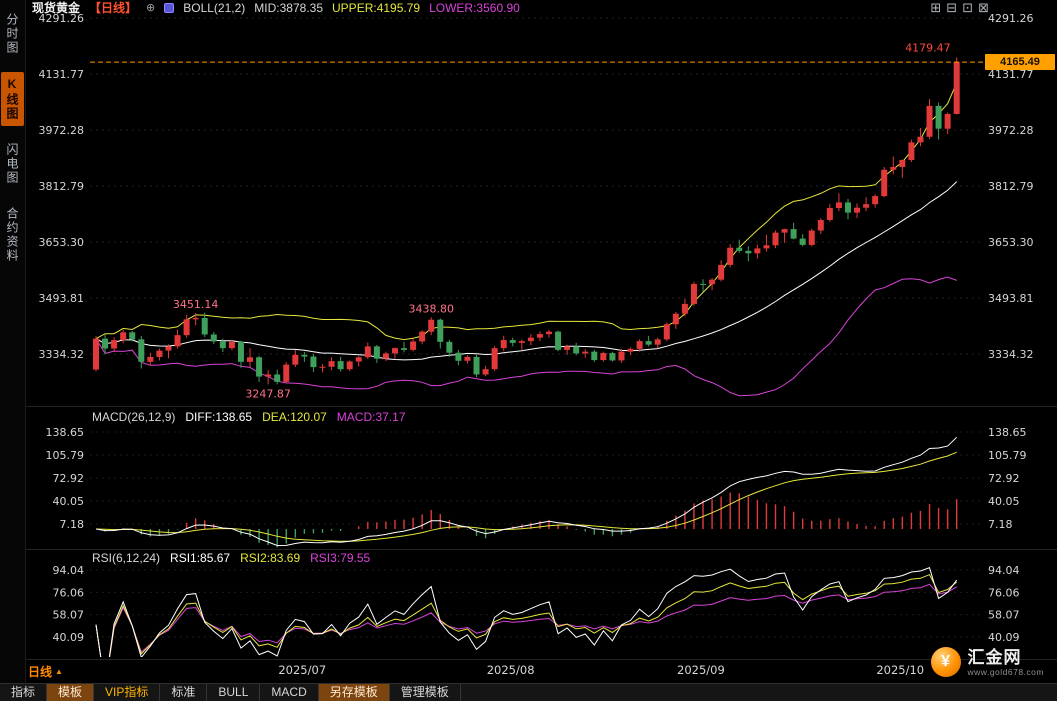  I want to click on last-price-tag: 4165.49, so click(1020, 62).